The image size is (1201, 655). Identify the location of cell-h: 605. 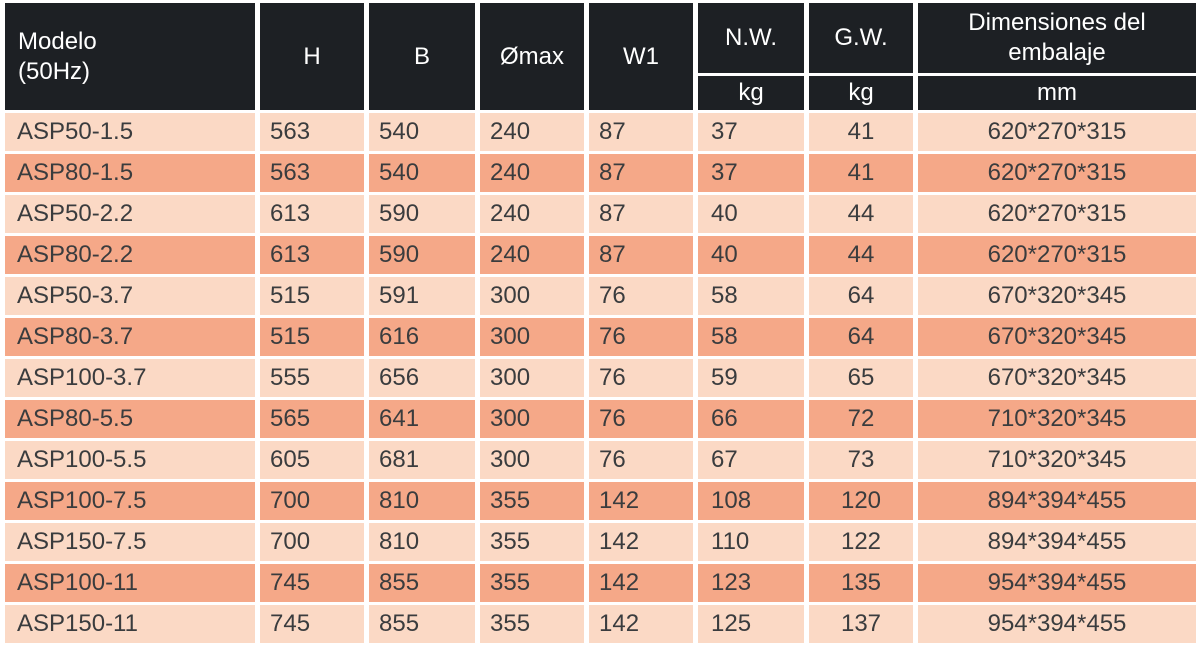
(312, 460).